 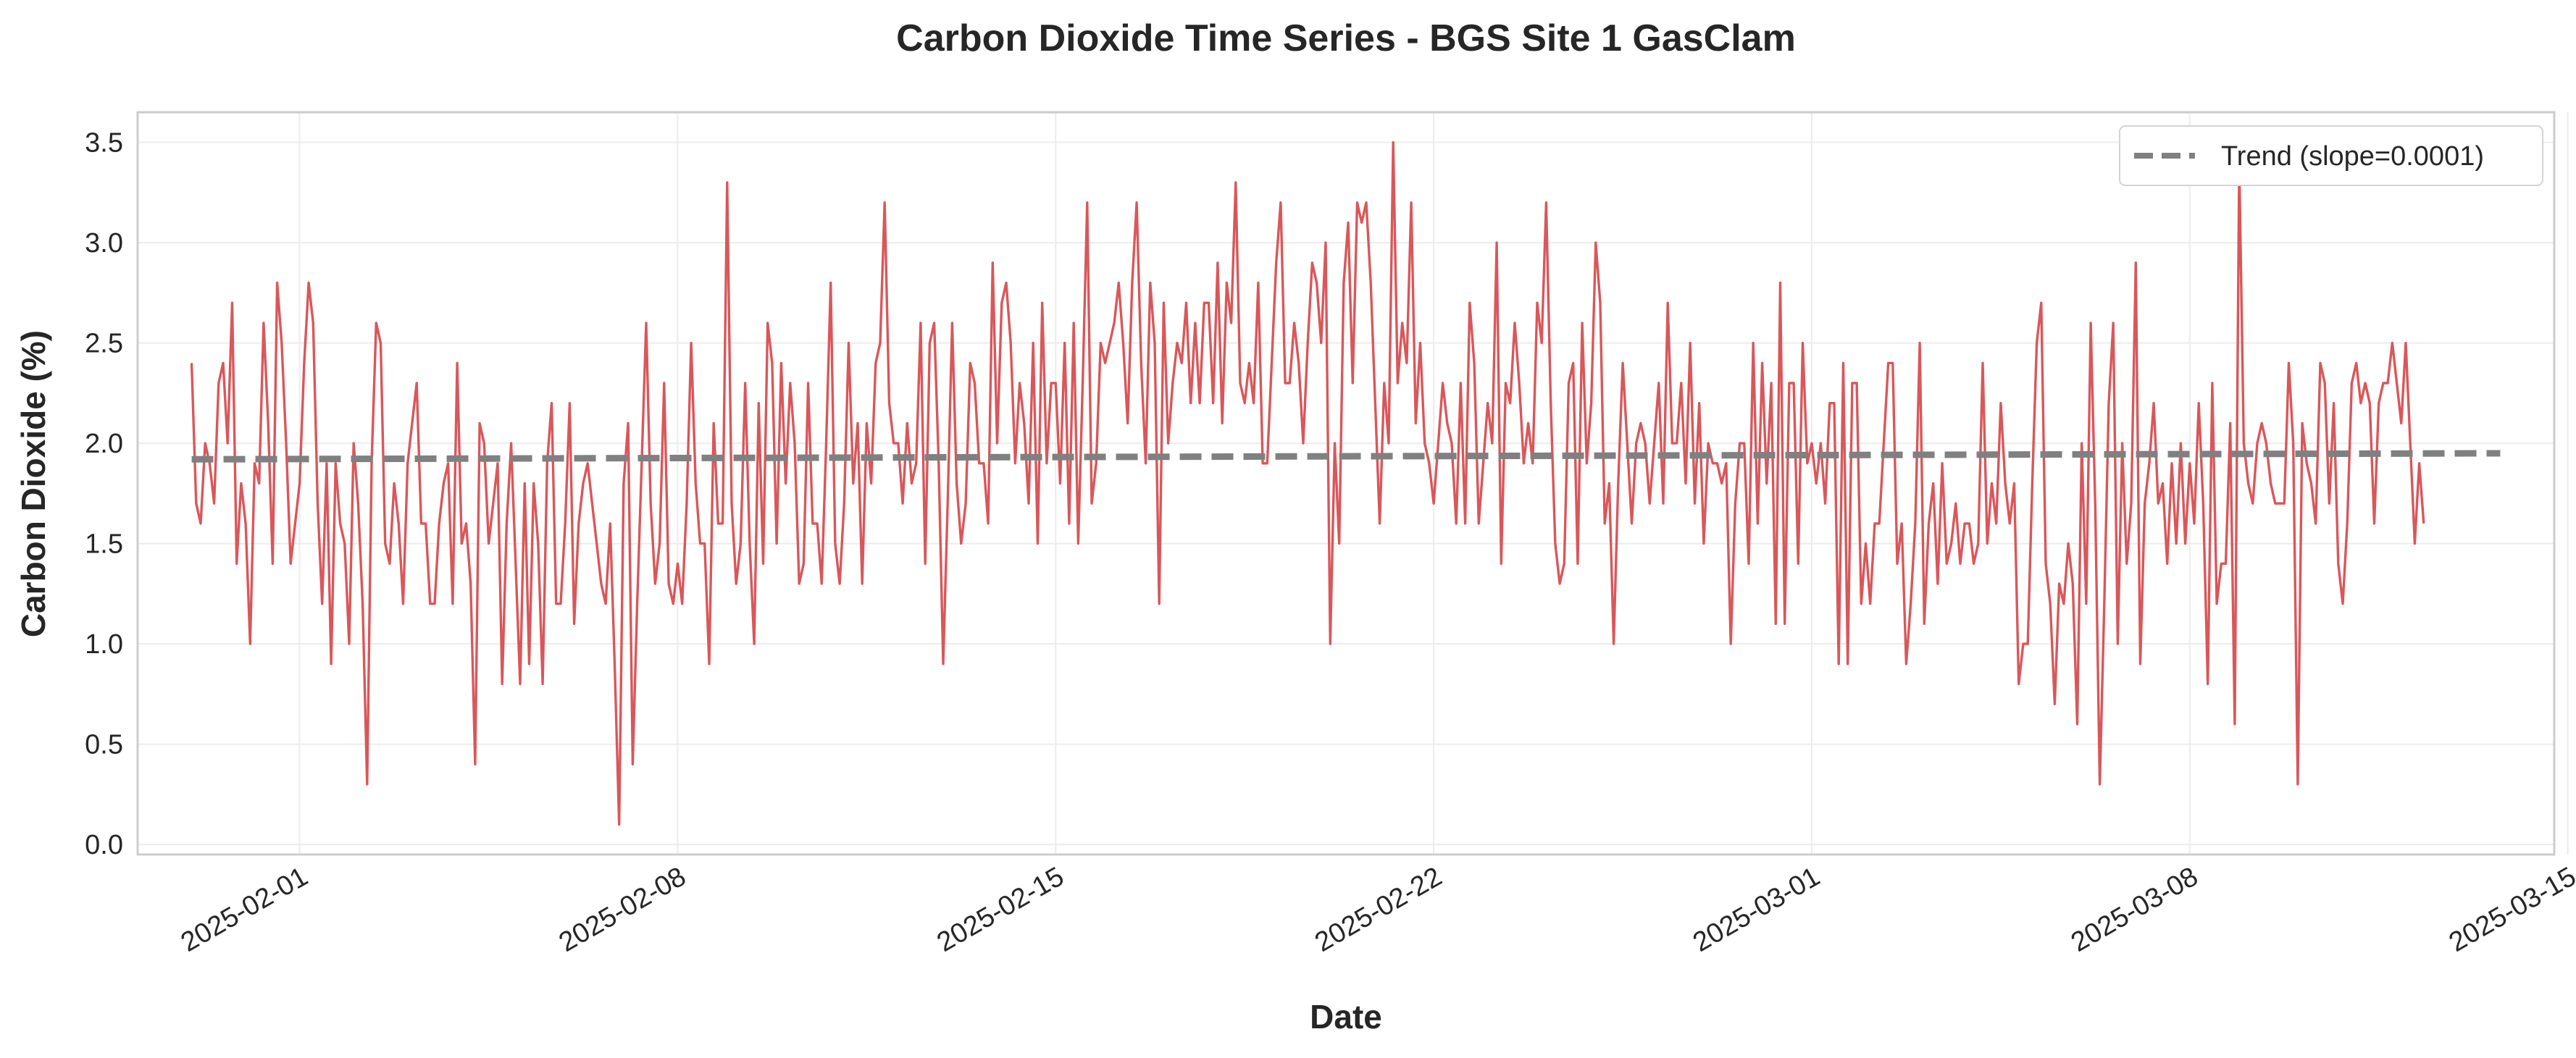 I want to click on x-tick-label: 2025-02-22, so click(x=1378, y=910).